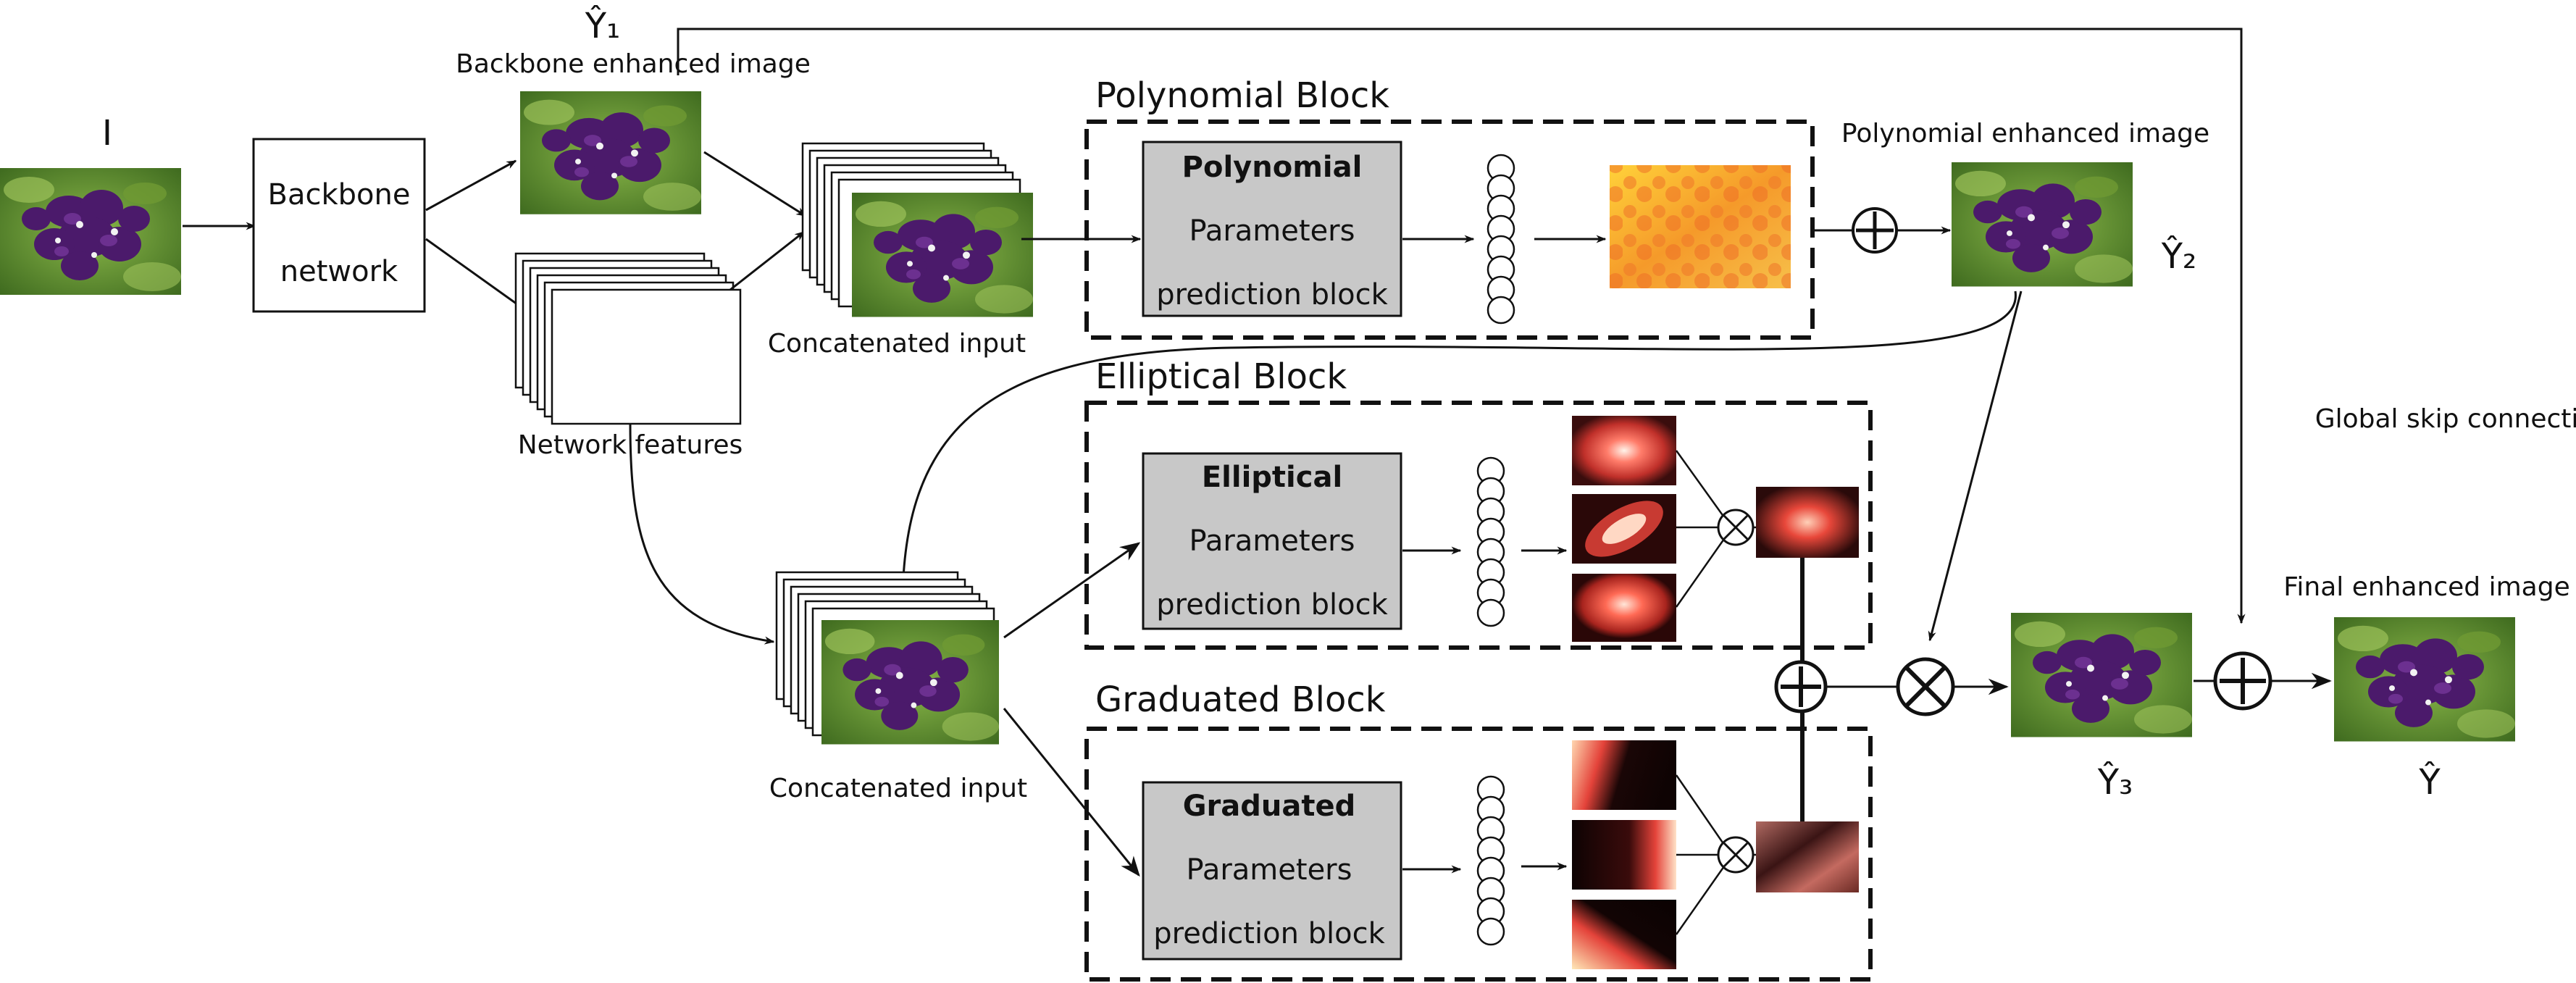  What do you see at coordinates (1490, 861) in the screenshot?
I see `graduated-param-vector` at bounding box center [1490, 861].